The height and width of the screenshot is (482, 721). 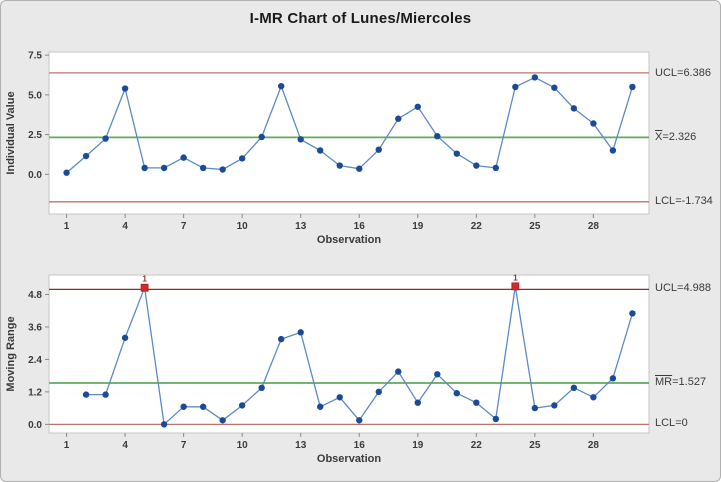 What do you see at coordinates (35, 135) in the screenshot?
I see `y-tick-label: 2.5` at bounding box center [35, 135].